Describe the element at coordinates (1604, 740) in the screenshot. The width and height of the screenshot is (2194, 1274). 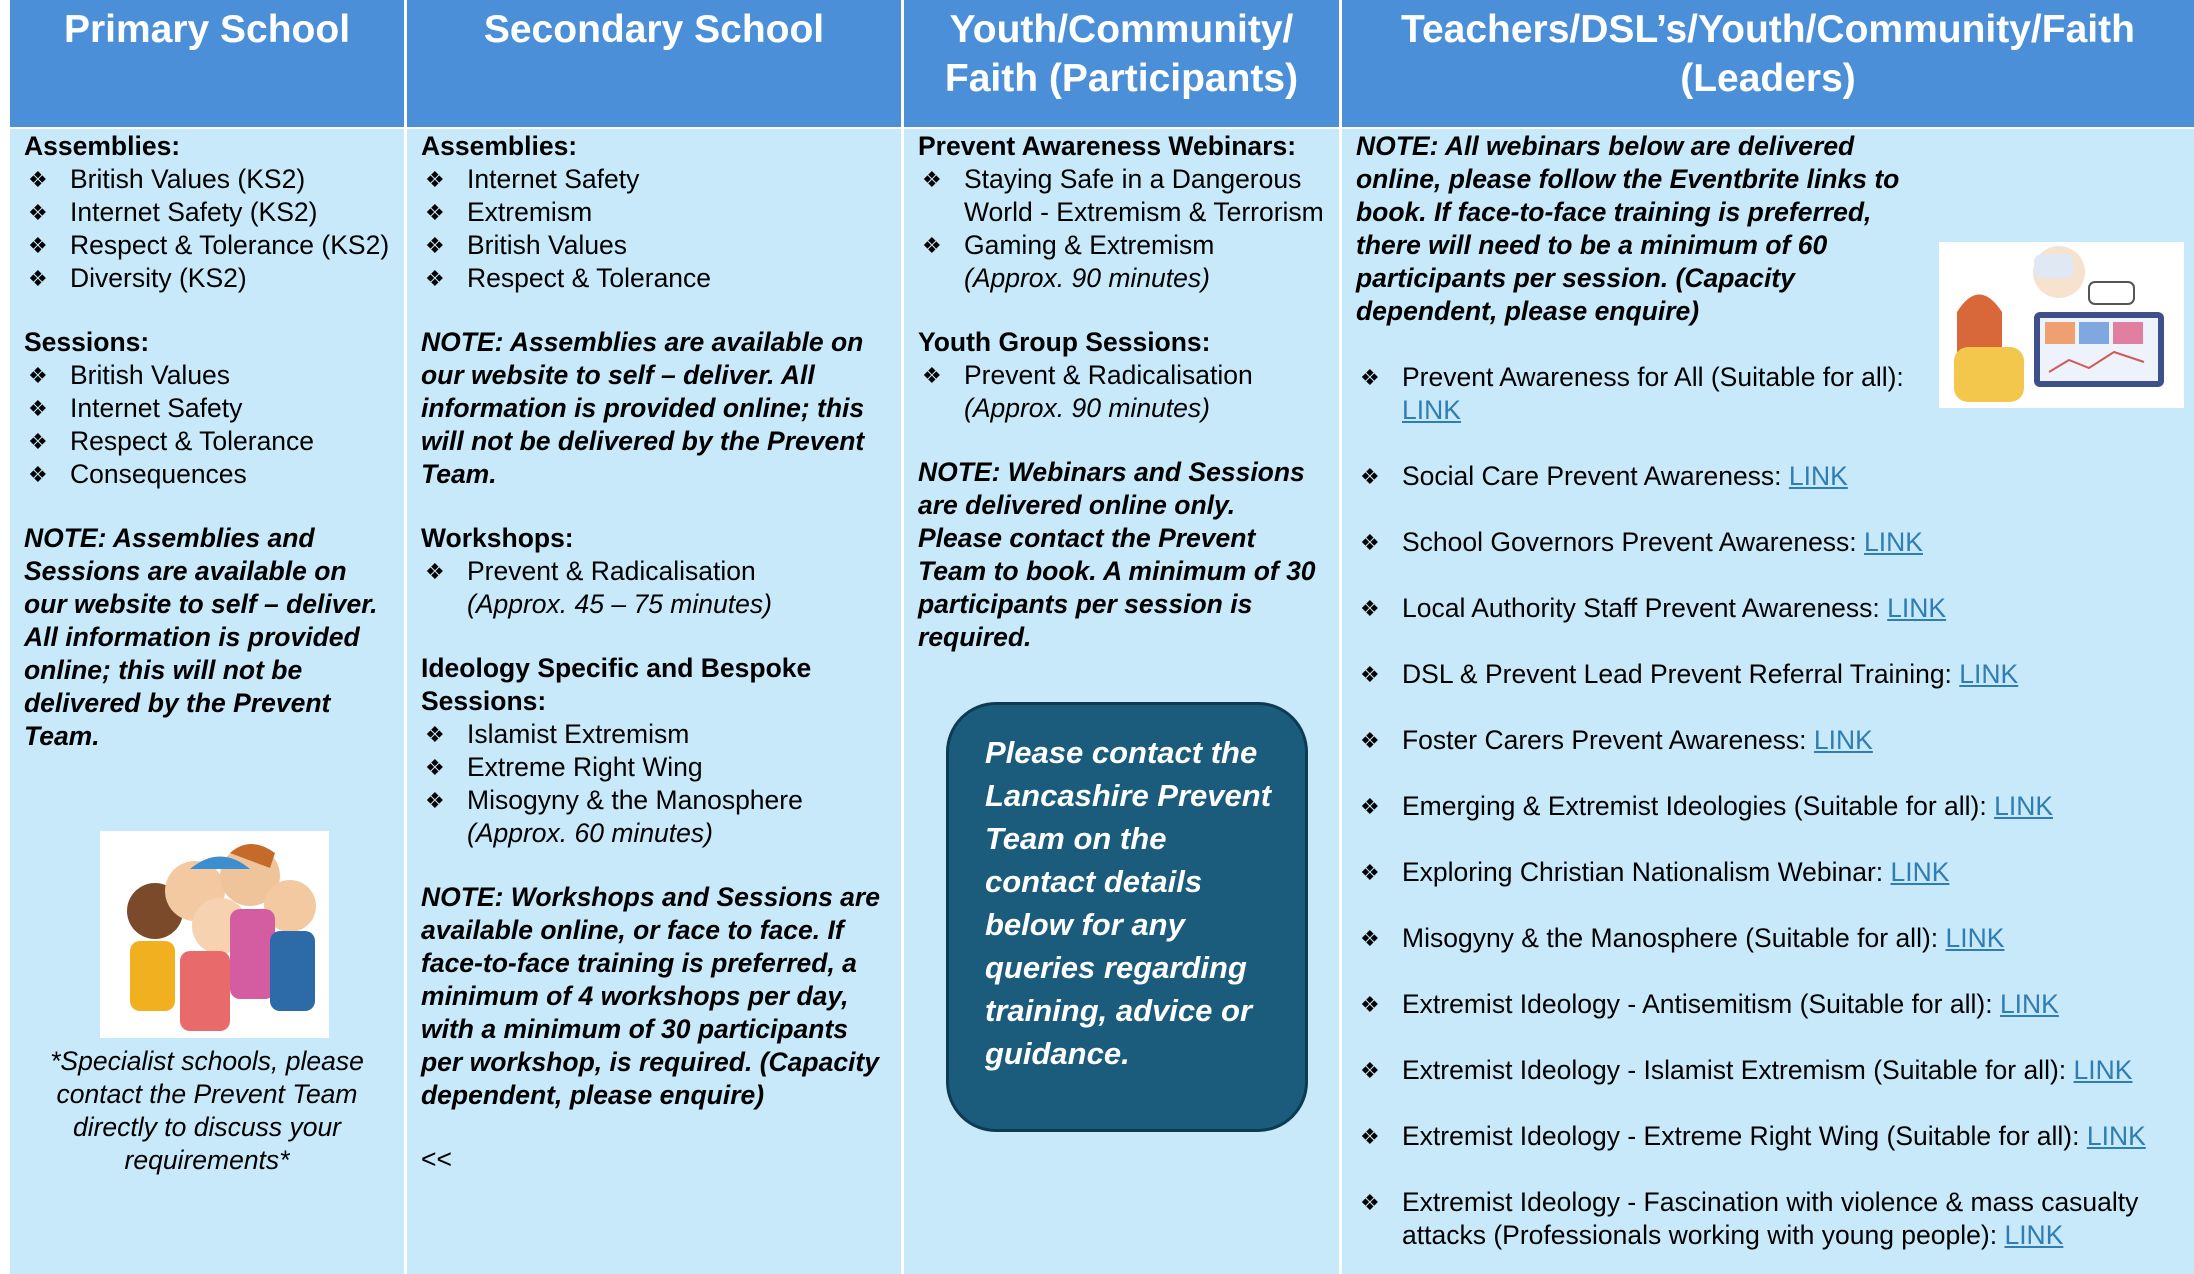
I see `item-text: Foster Carers Prevent Awareness:` at that location.